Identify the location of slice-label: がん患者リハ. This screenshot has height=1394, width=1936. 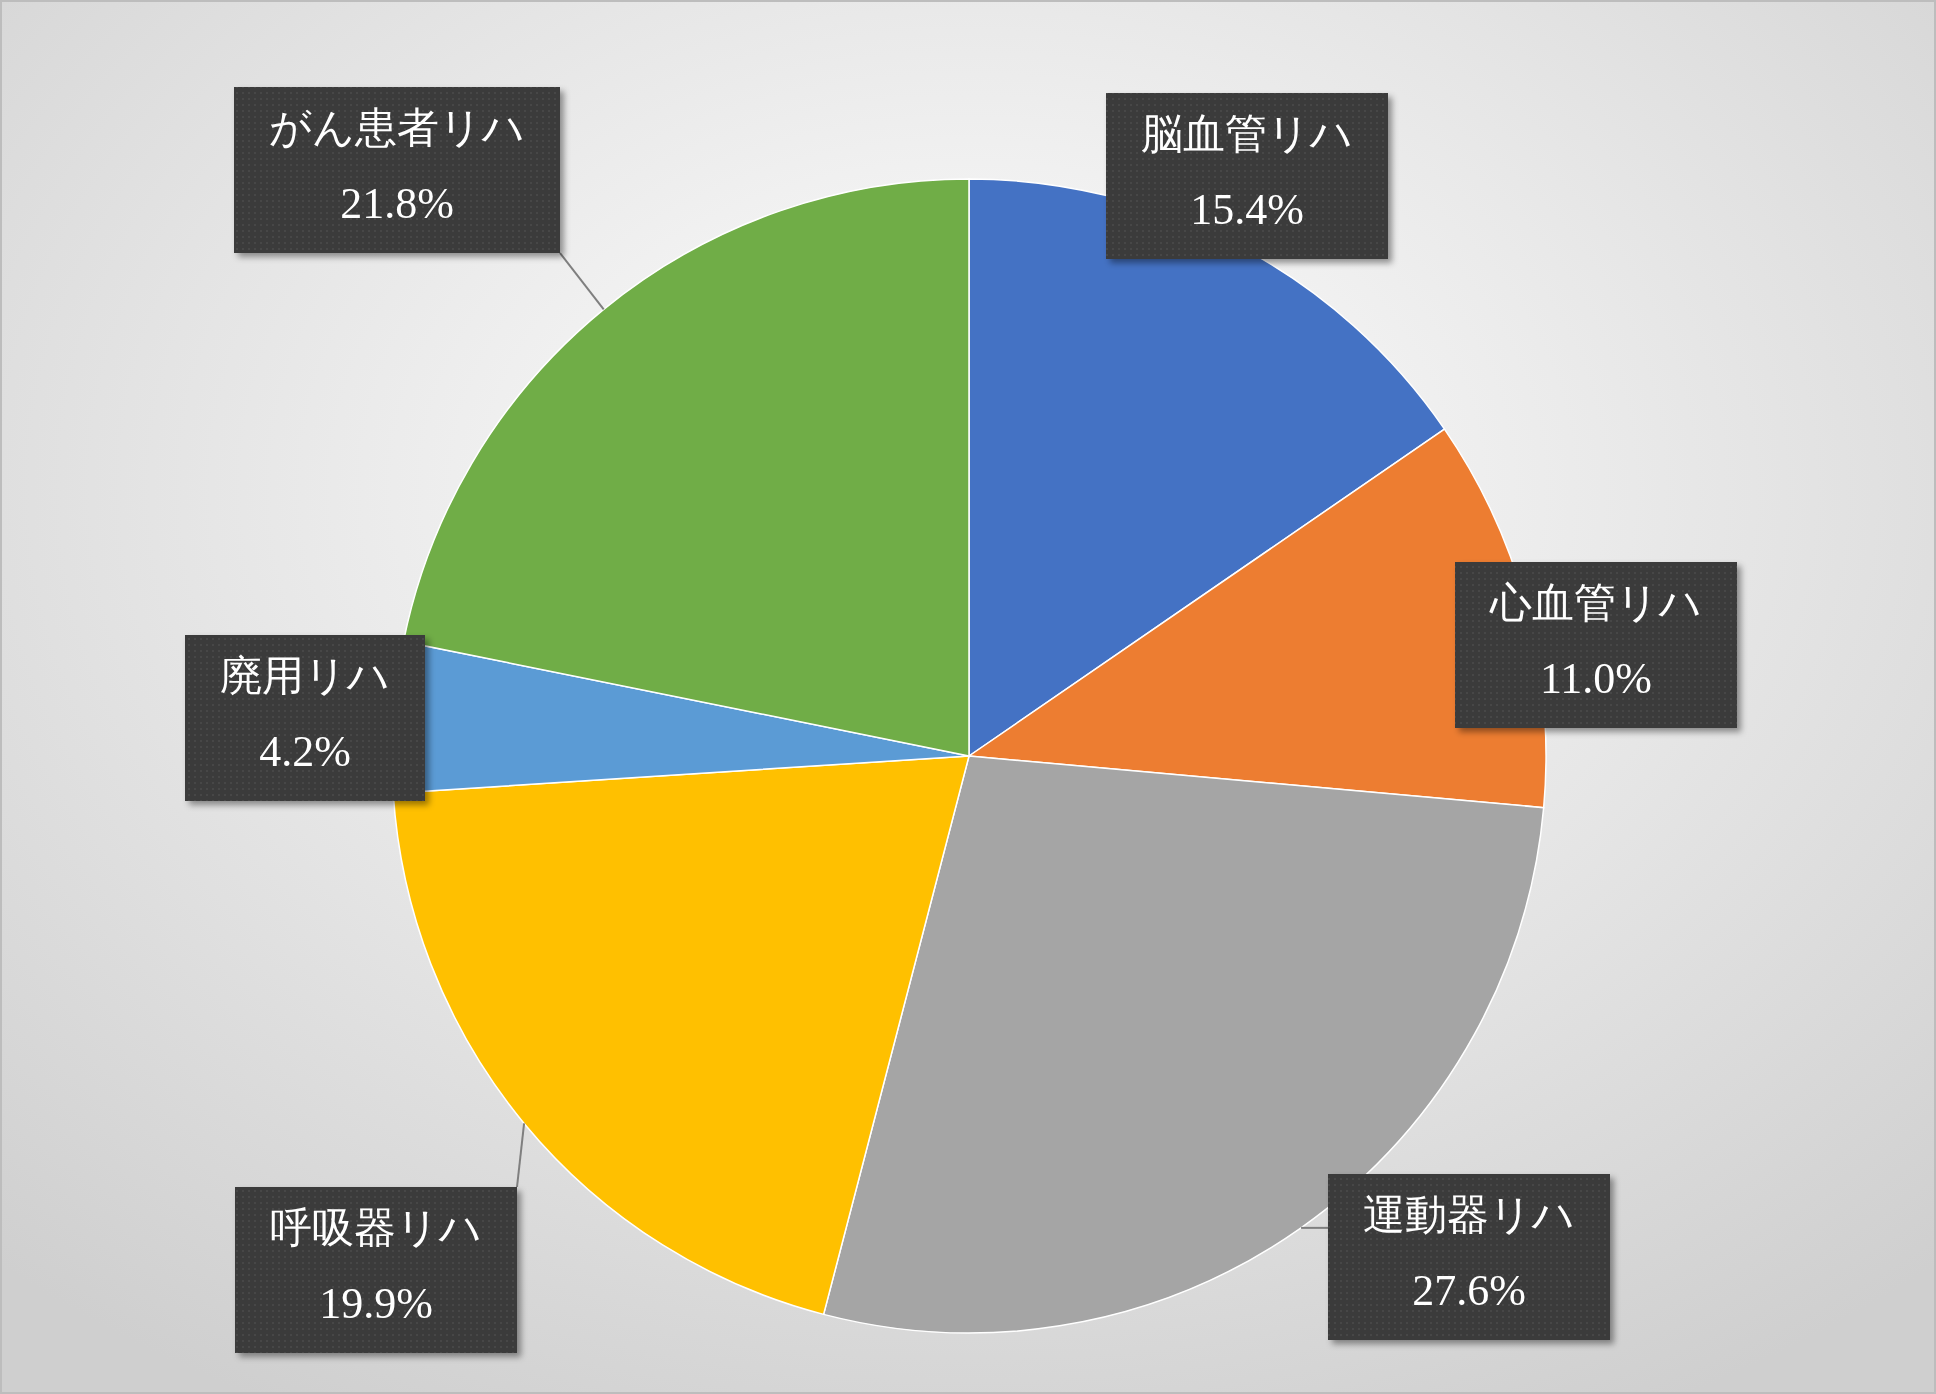
(397, 128).